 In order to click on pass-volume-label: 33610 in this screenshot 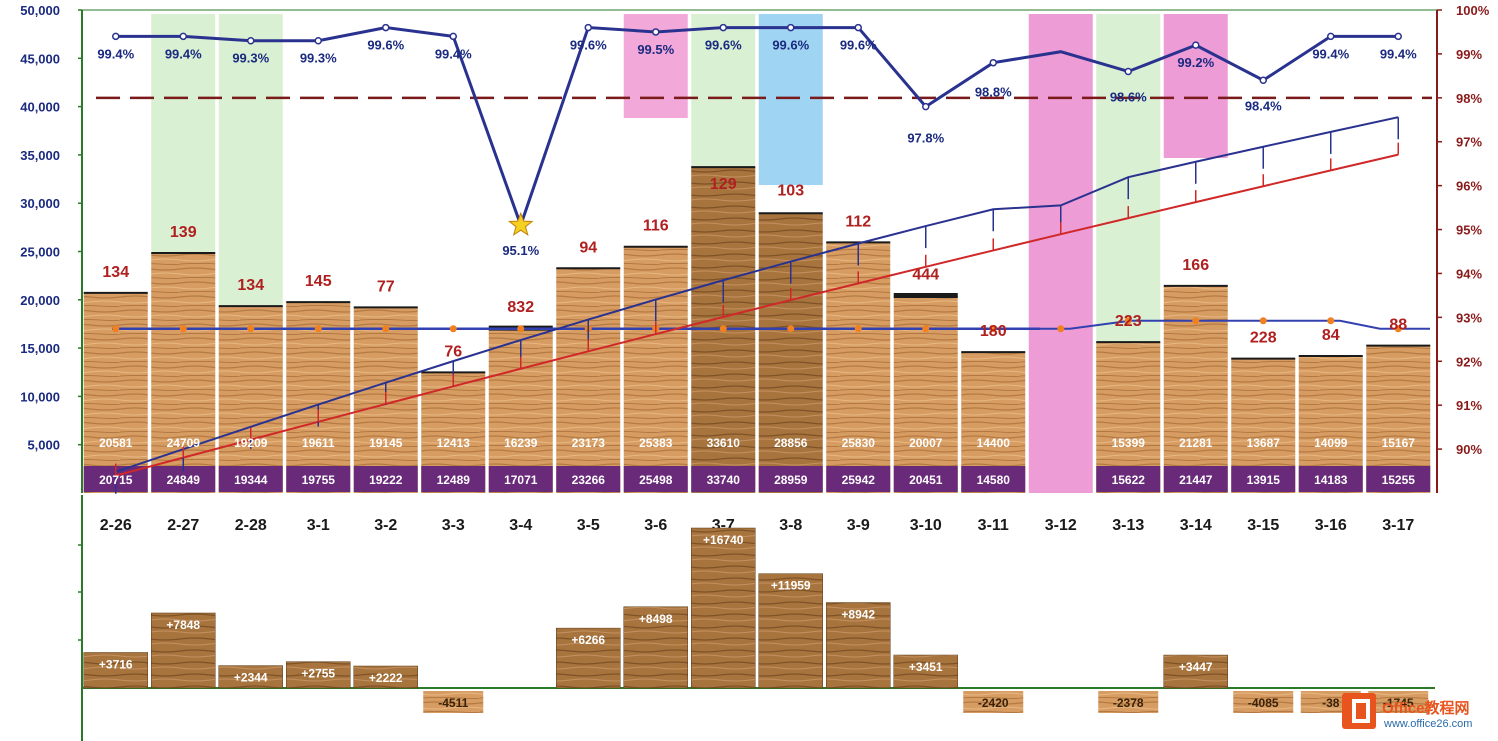, I will do `click(724, 443)`.